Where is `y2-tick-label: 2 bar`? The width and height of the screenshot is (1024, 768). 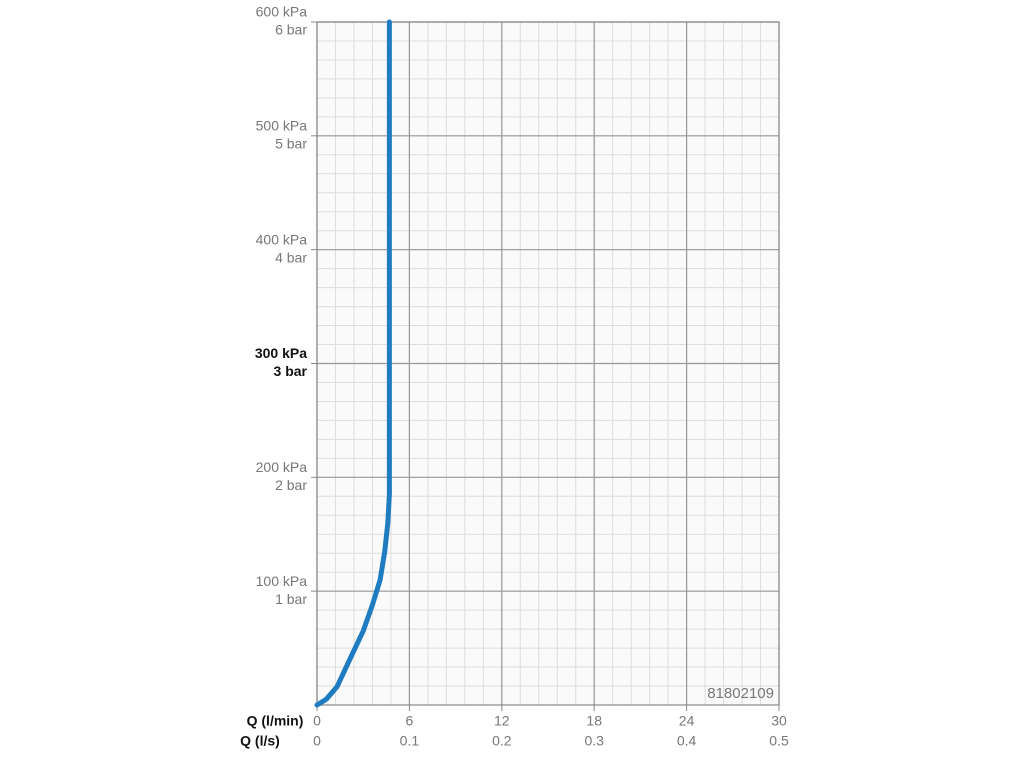
y2-tick-label: 2 bar is located at coordinates (291, 485).